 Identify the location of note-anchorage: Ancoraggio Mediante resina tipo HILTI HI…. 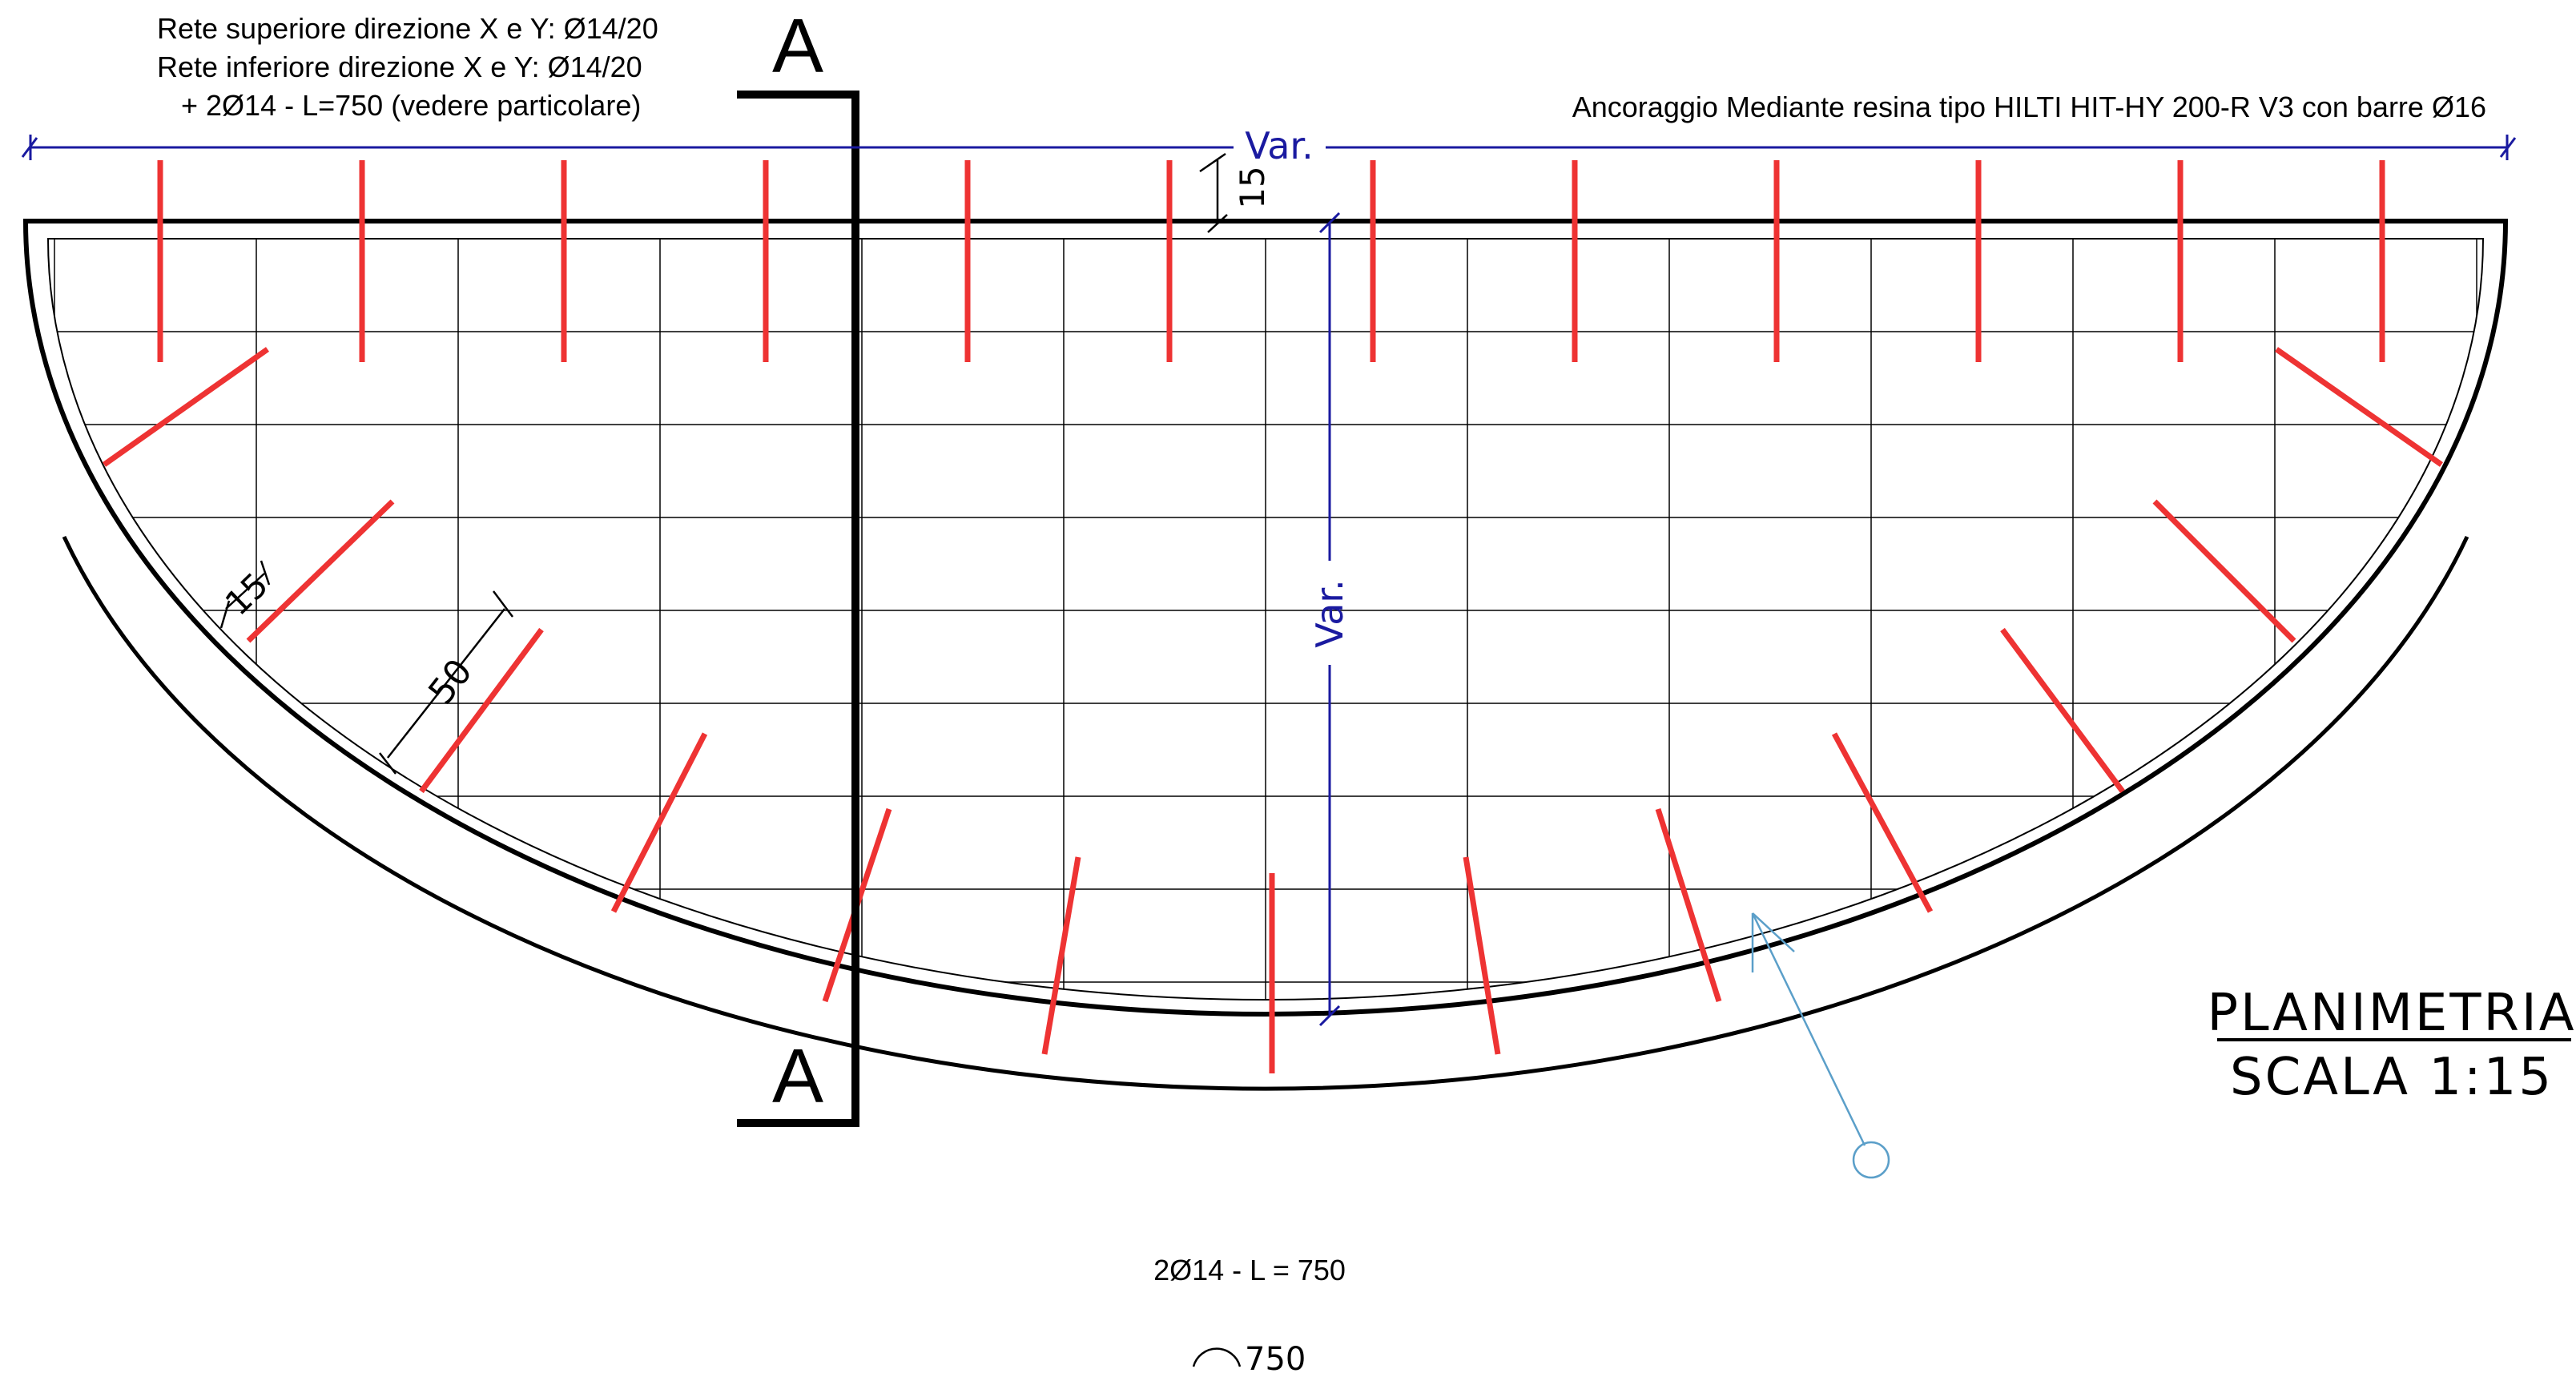
(2029, 107).